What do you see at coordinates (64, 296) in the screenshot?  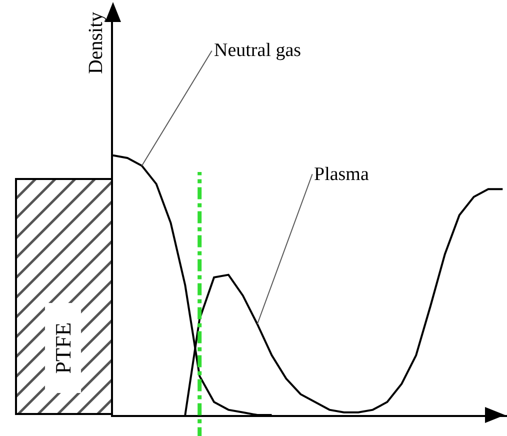 I see `hatched-block: PTFE` at bounding box center [64, 296].